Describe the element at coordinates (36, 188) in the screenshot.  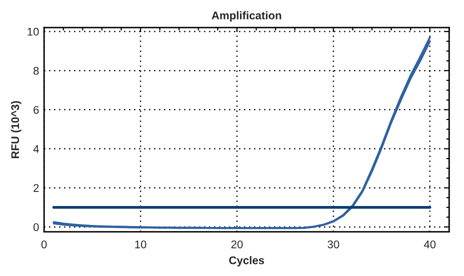
I see `y-tick-label: 2` at that location.